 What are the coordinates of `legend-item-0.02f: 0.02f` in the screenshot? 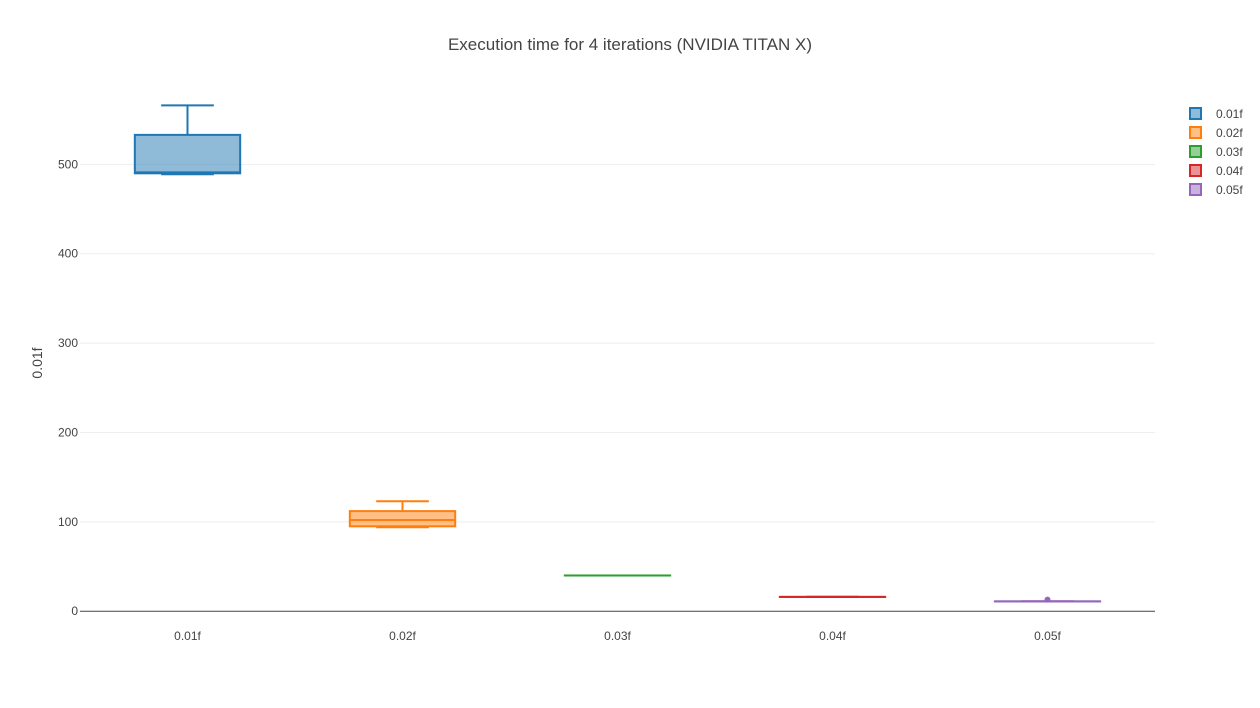 It's located at (1216, 133).